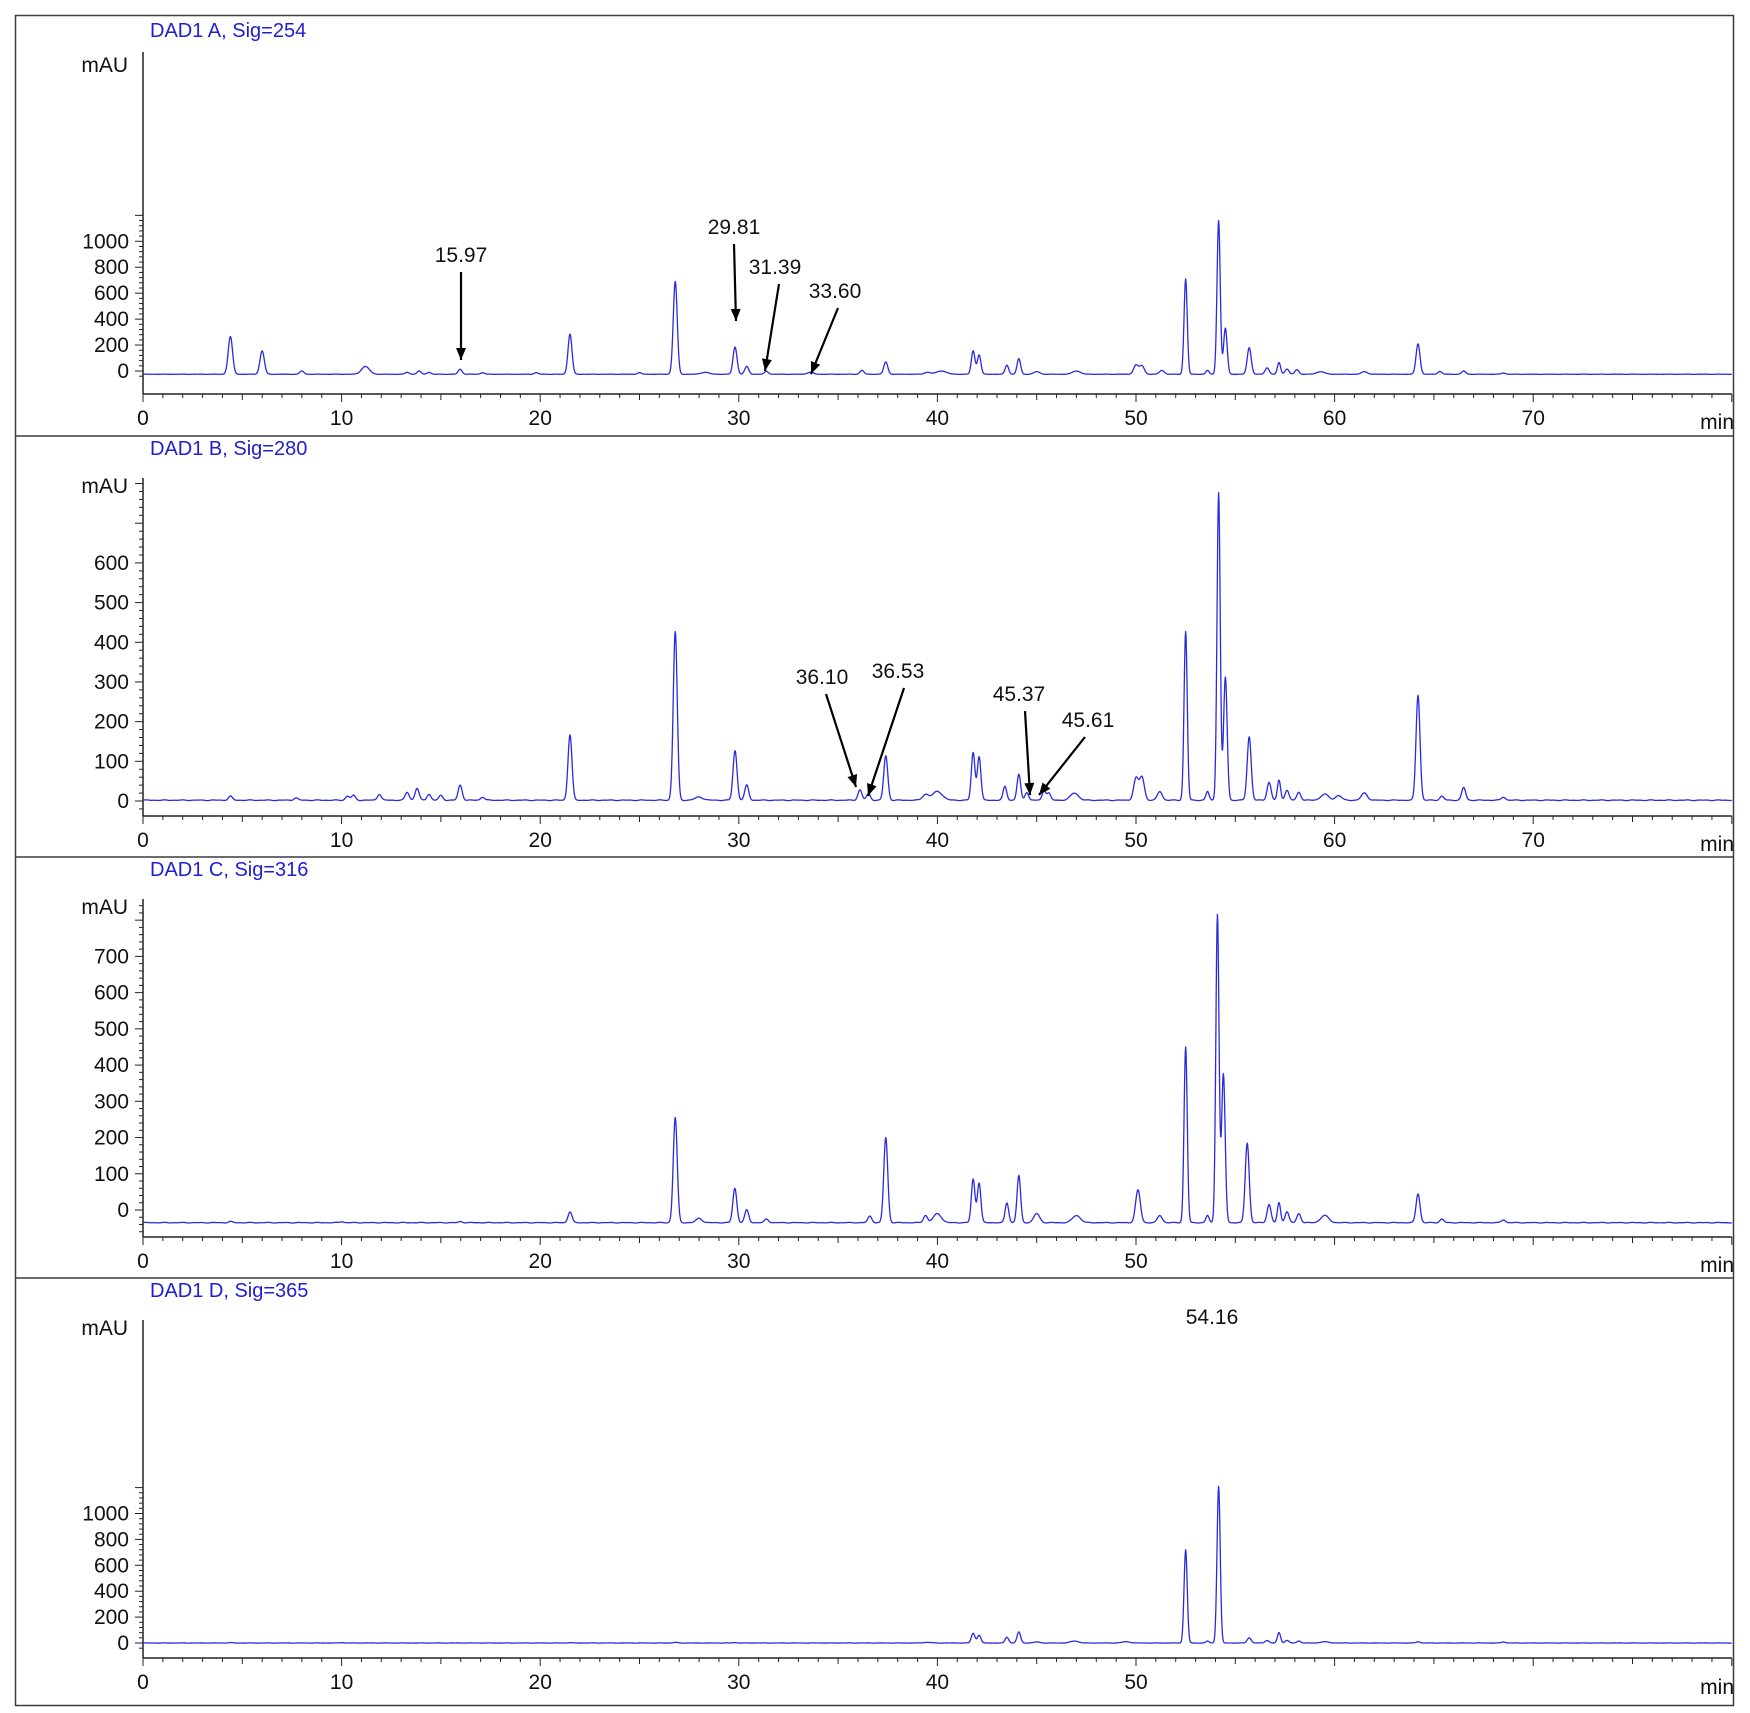 This screenshot has width=1750, height=1713. What do you see at coordinates (229, 1291) in the screenshot?
I see `panel-d-title: DAD1 D, Sig=365` at bounding box center [229, 1291].